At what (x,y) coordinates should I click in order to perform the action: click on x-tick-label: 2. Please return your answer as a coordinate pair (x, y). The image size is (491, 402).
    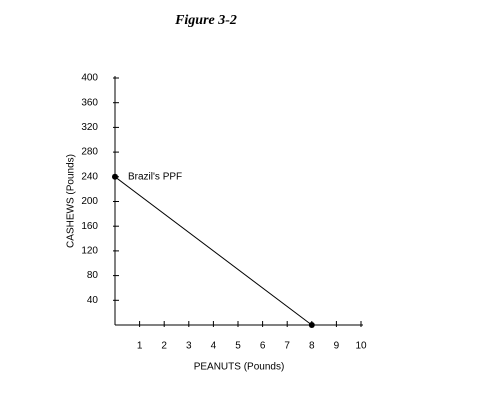
    Looking at the image, I should click on (164, 346).